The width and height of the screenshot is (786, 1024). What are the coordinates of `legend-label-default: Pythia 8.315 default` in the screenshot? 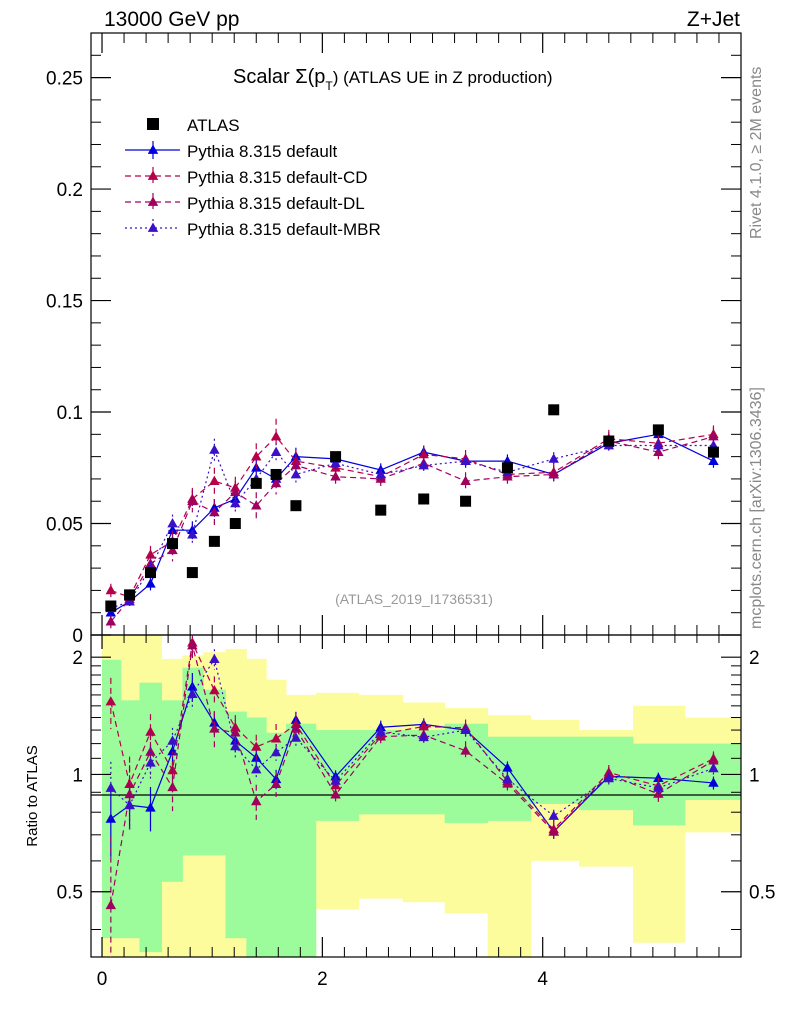 It's located at (262, 151).